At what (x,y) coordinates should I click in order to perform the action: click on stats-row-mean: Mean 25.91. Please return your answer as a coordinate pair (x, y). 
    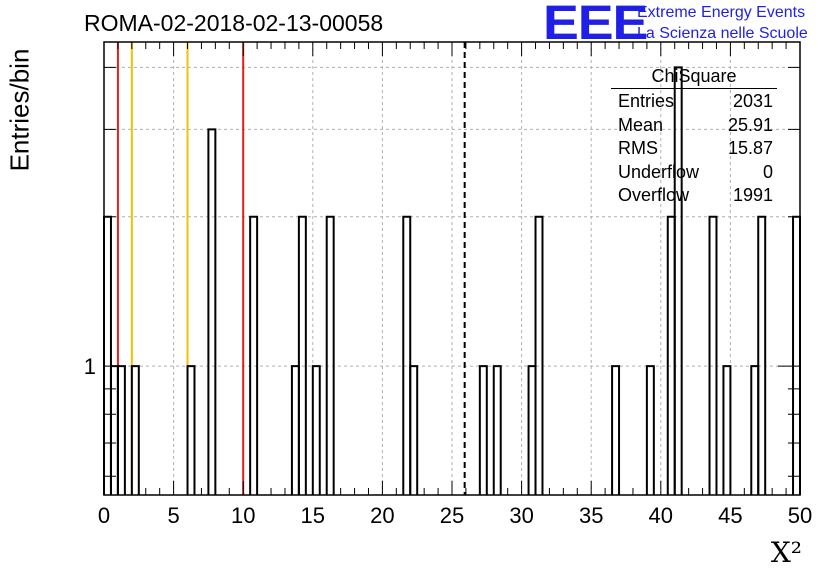
    Looking at the image, I should click on (694, 127).